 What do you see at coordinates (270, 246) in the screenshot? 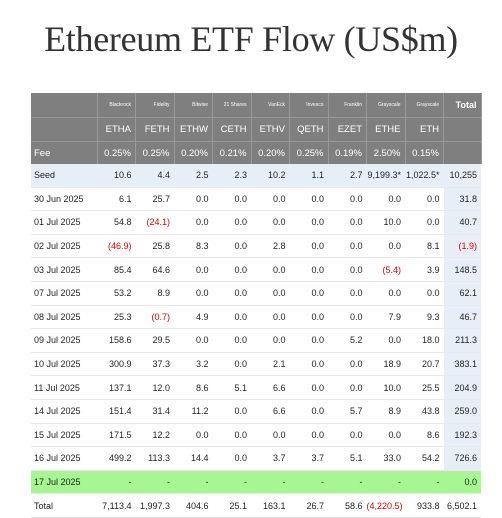
I see `flow-value: 2.8` at bounding box center [270, 246].